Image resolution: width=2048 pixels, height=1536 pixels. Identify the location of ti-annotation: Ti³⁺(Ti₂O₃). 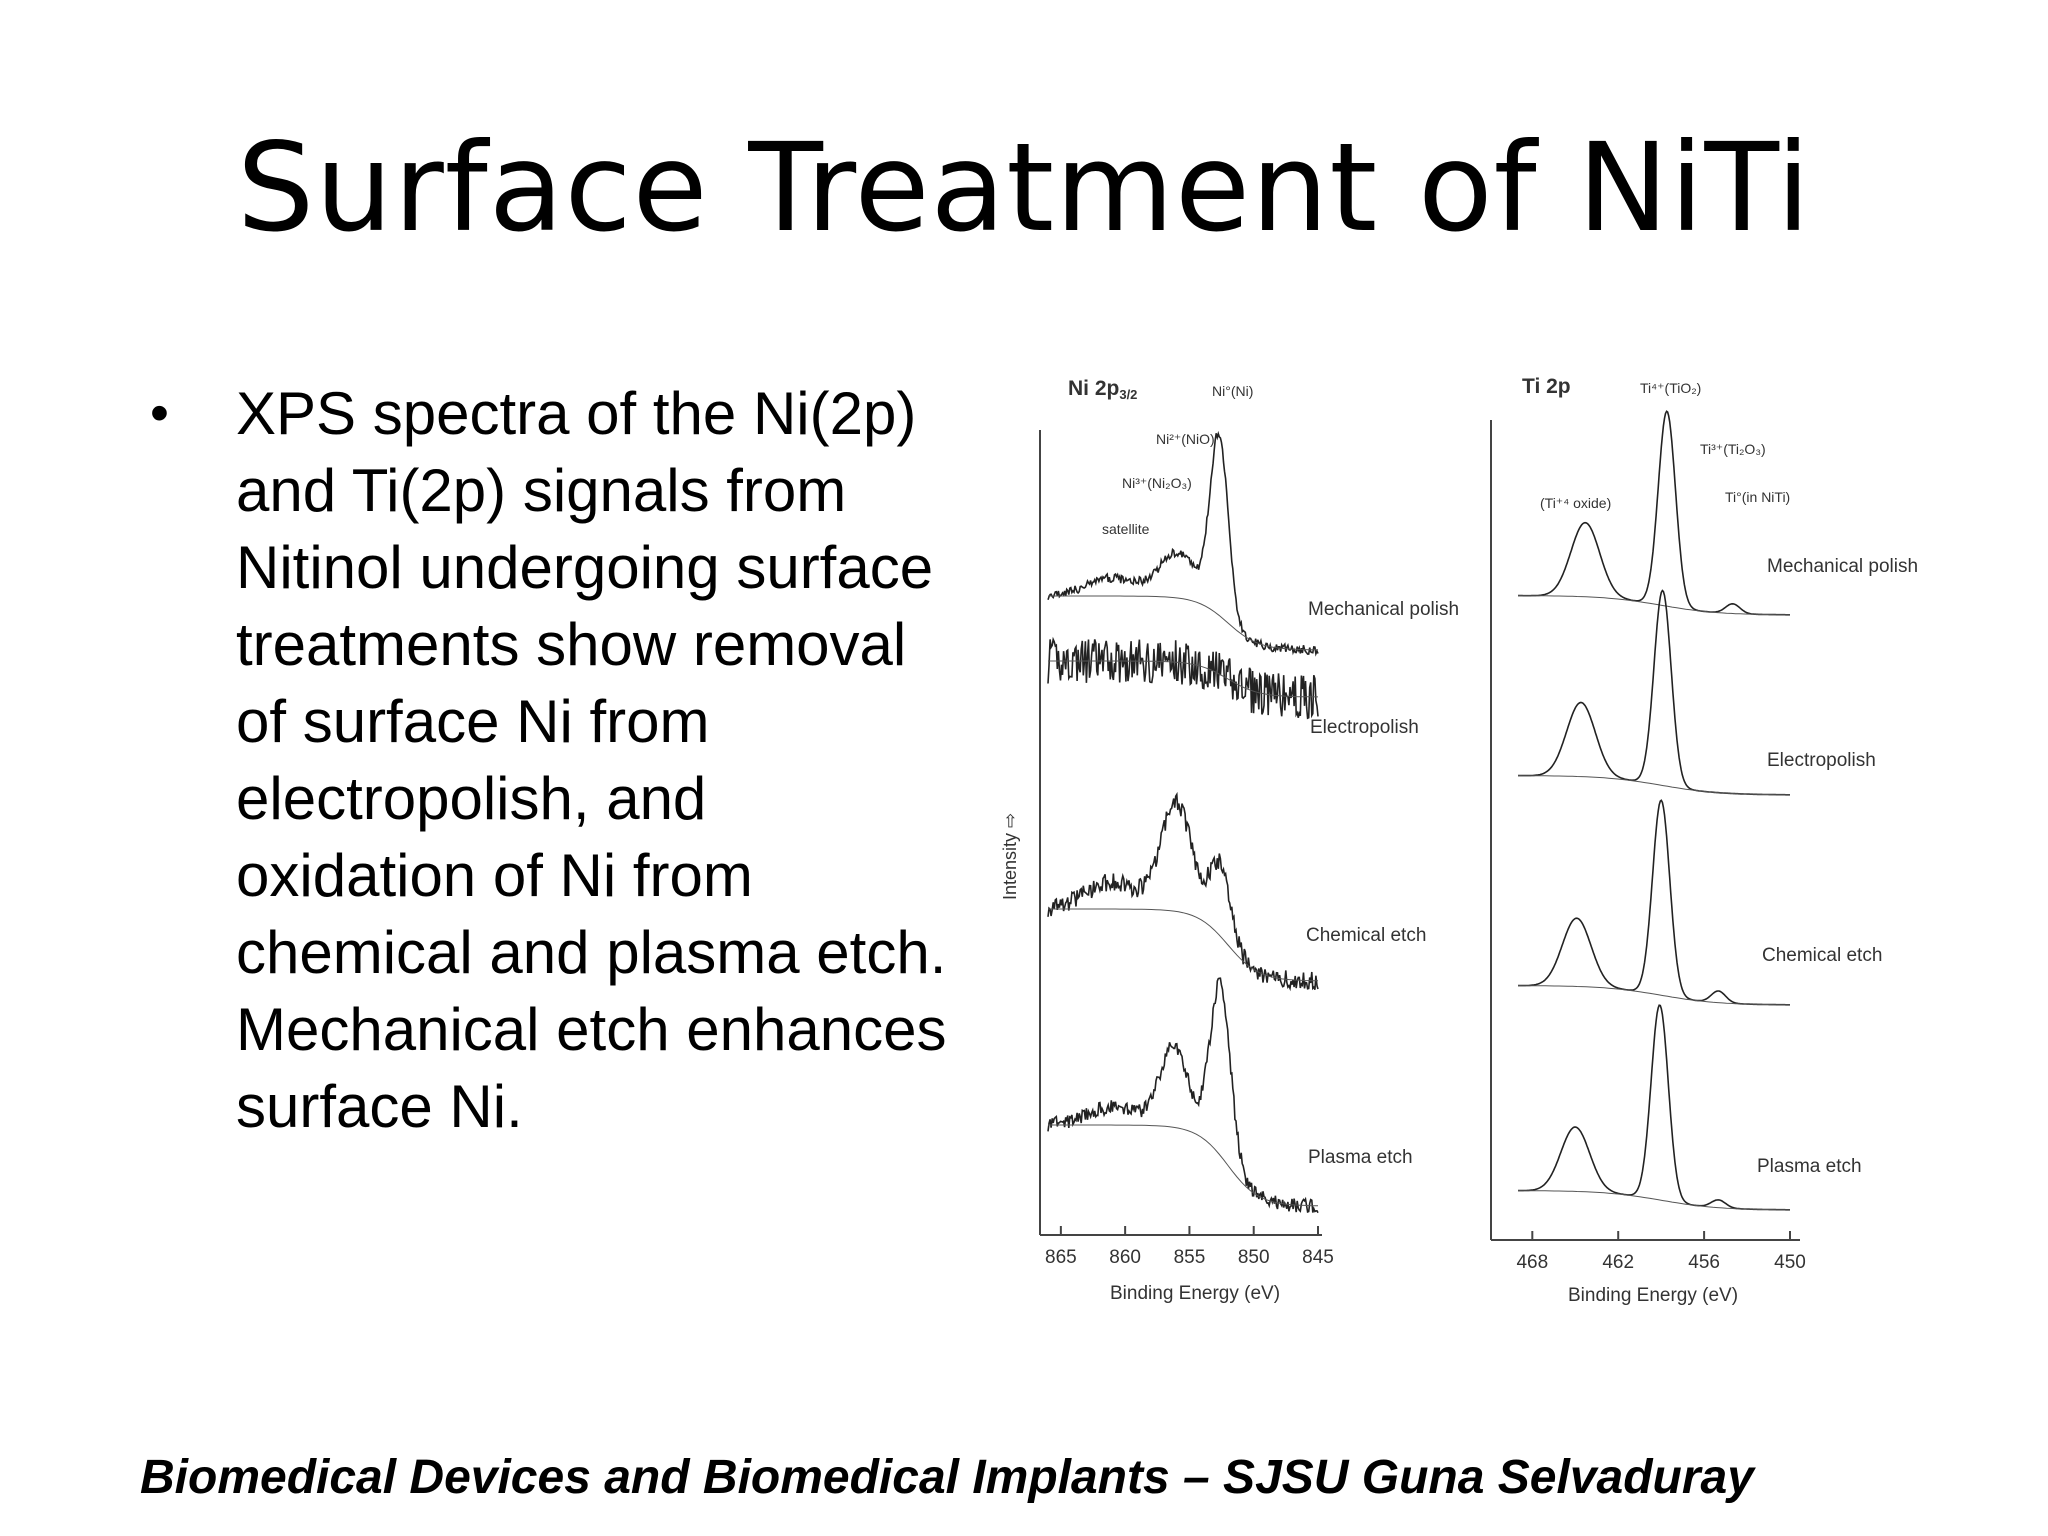
(1733, 449).